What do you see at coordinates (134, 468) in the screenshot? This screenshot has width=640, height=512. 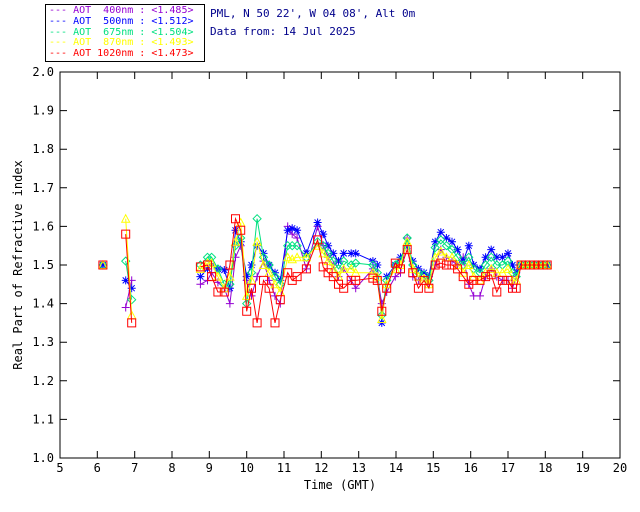 I see `x-tick-label: 7` at bounding box center [134, 468].